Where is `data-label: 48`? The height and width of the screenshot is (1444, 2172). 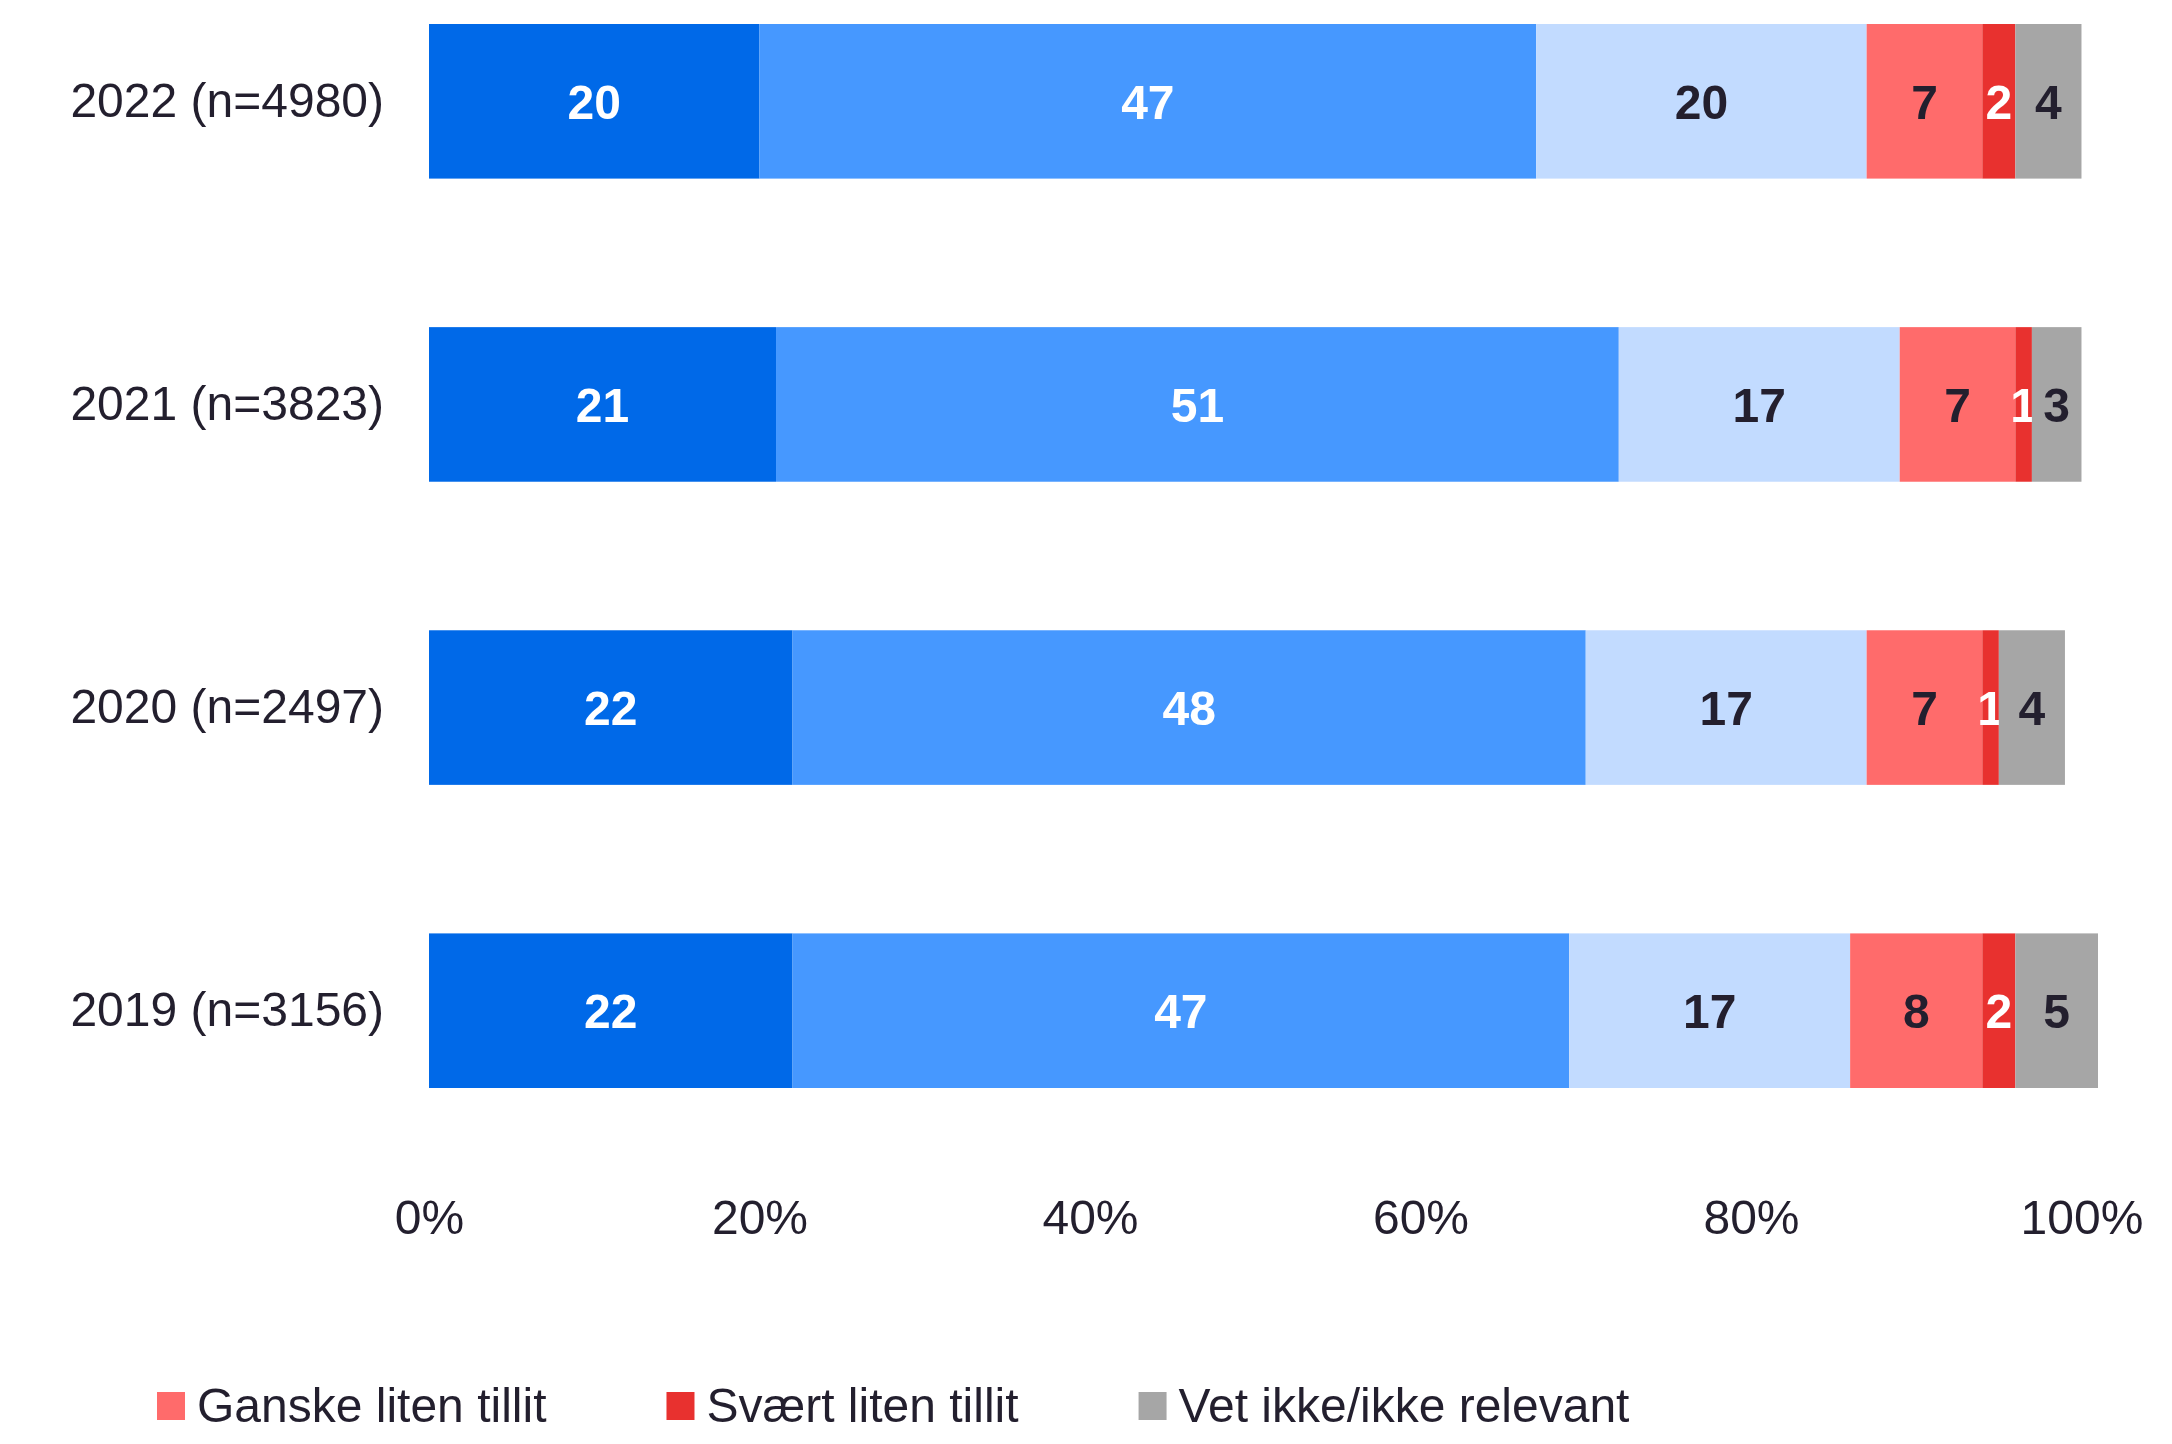
data-label: 48 is located at coordinates (1189, 708).